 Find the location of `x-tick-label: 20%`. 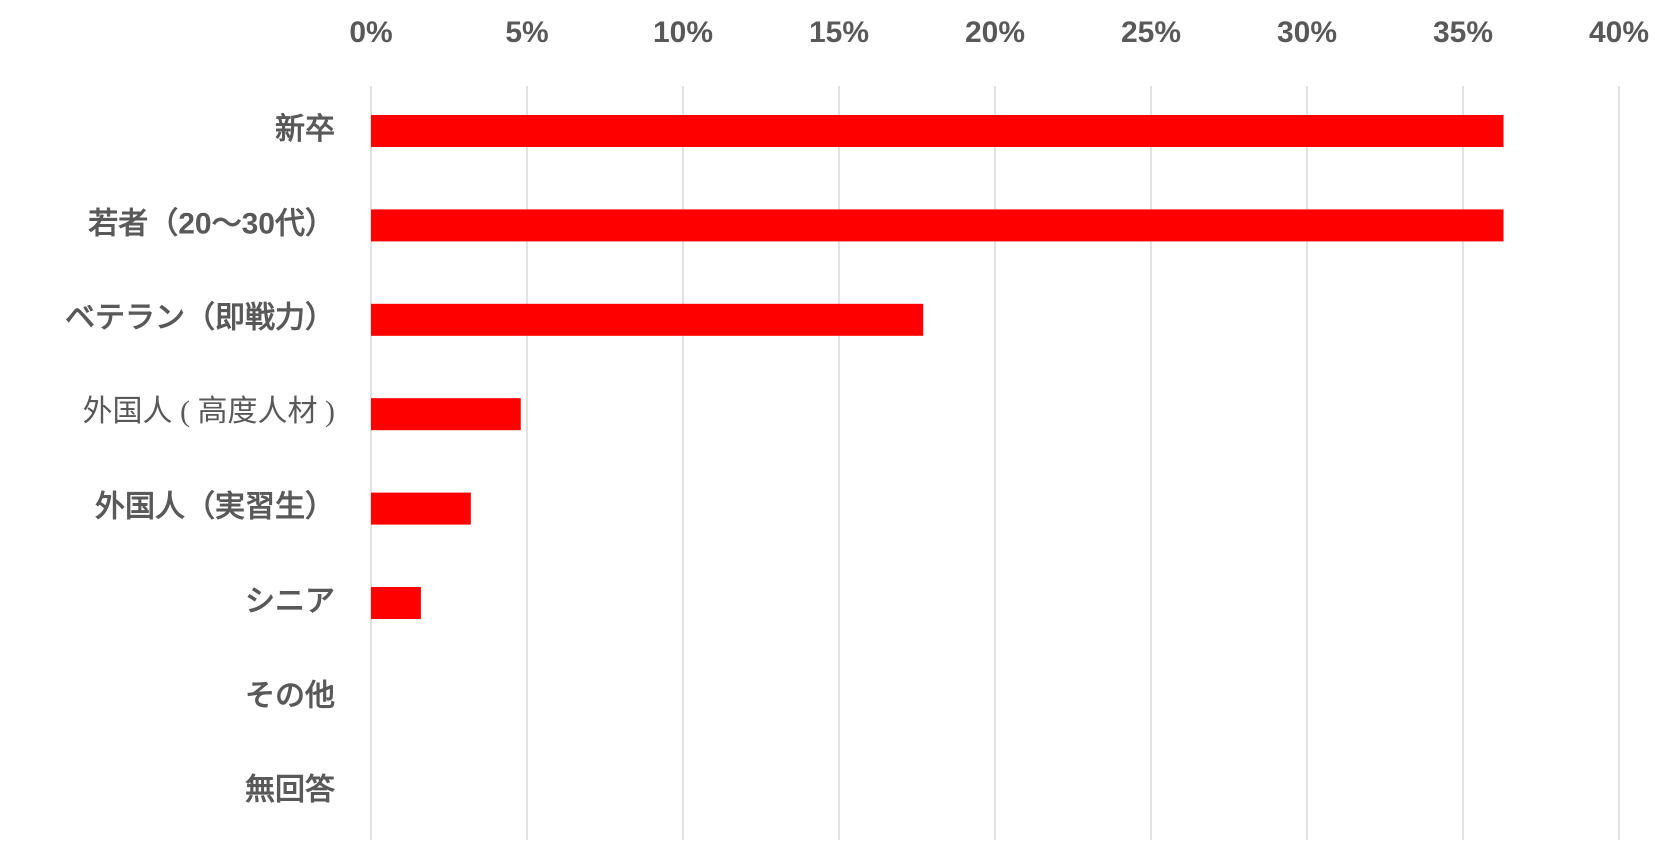

x-tick-label: 20% is located at coordinates (995, 32).